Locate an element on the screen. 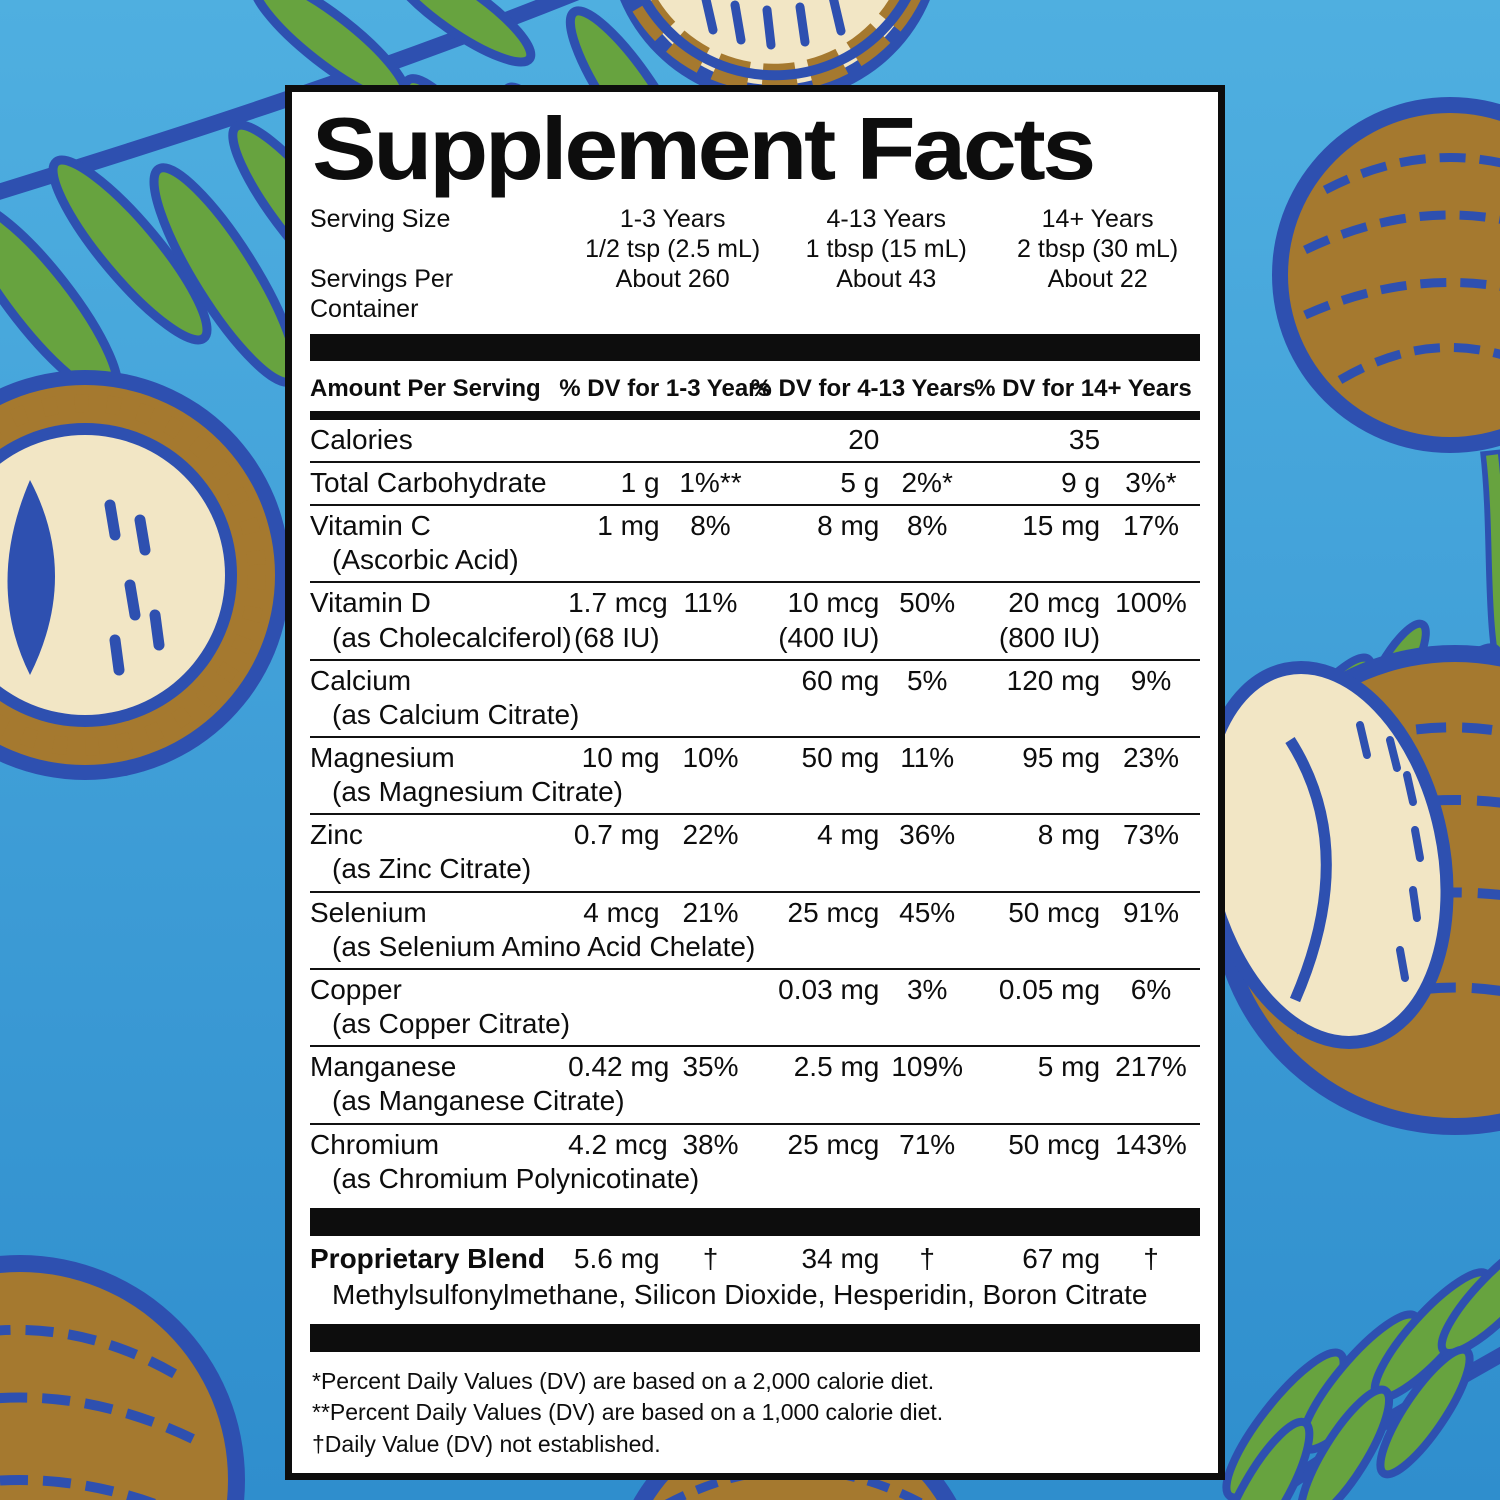  dv-1-3: 10% is located at coordinates (710, 757).